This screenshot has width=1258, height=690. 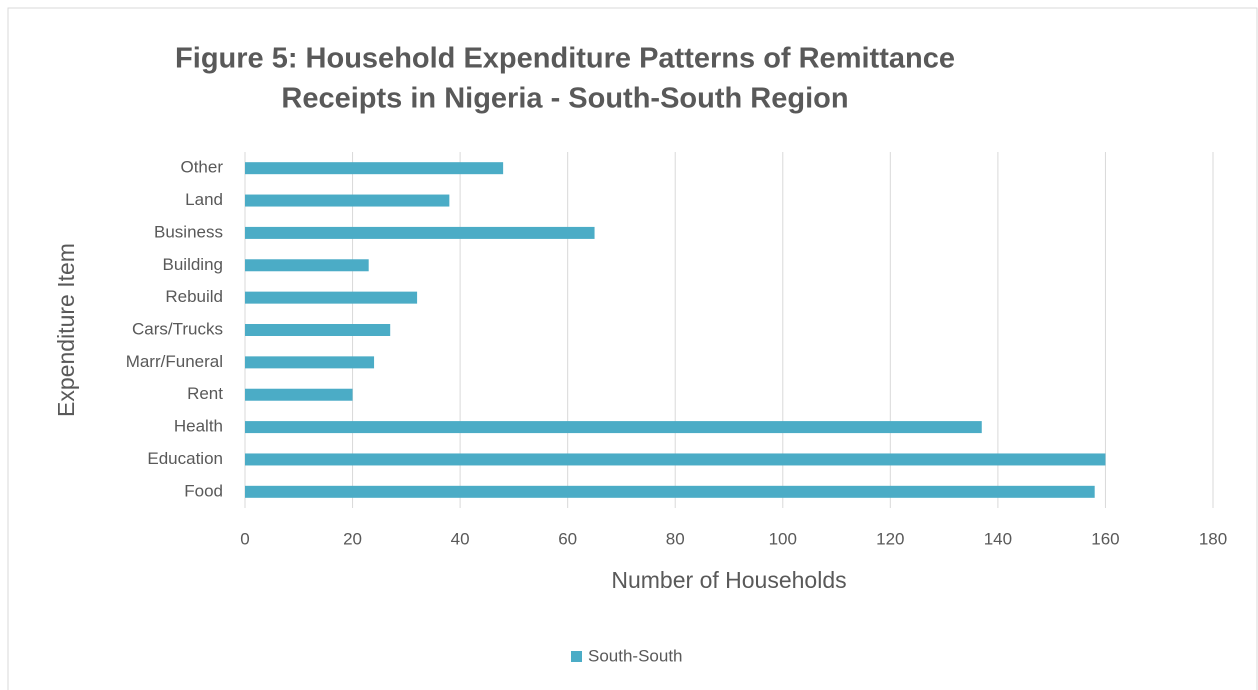 I want to click on y-tick-label: Business, so click(x=188, y=231).